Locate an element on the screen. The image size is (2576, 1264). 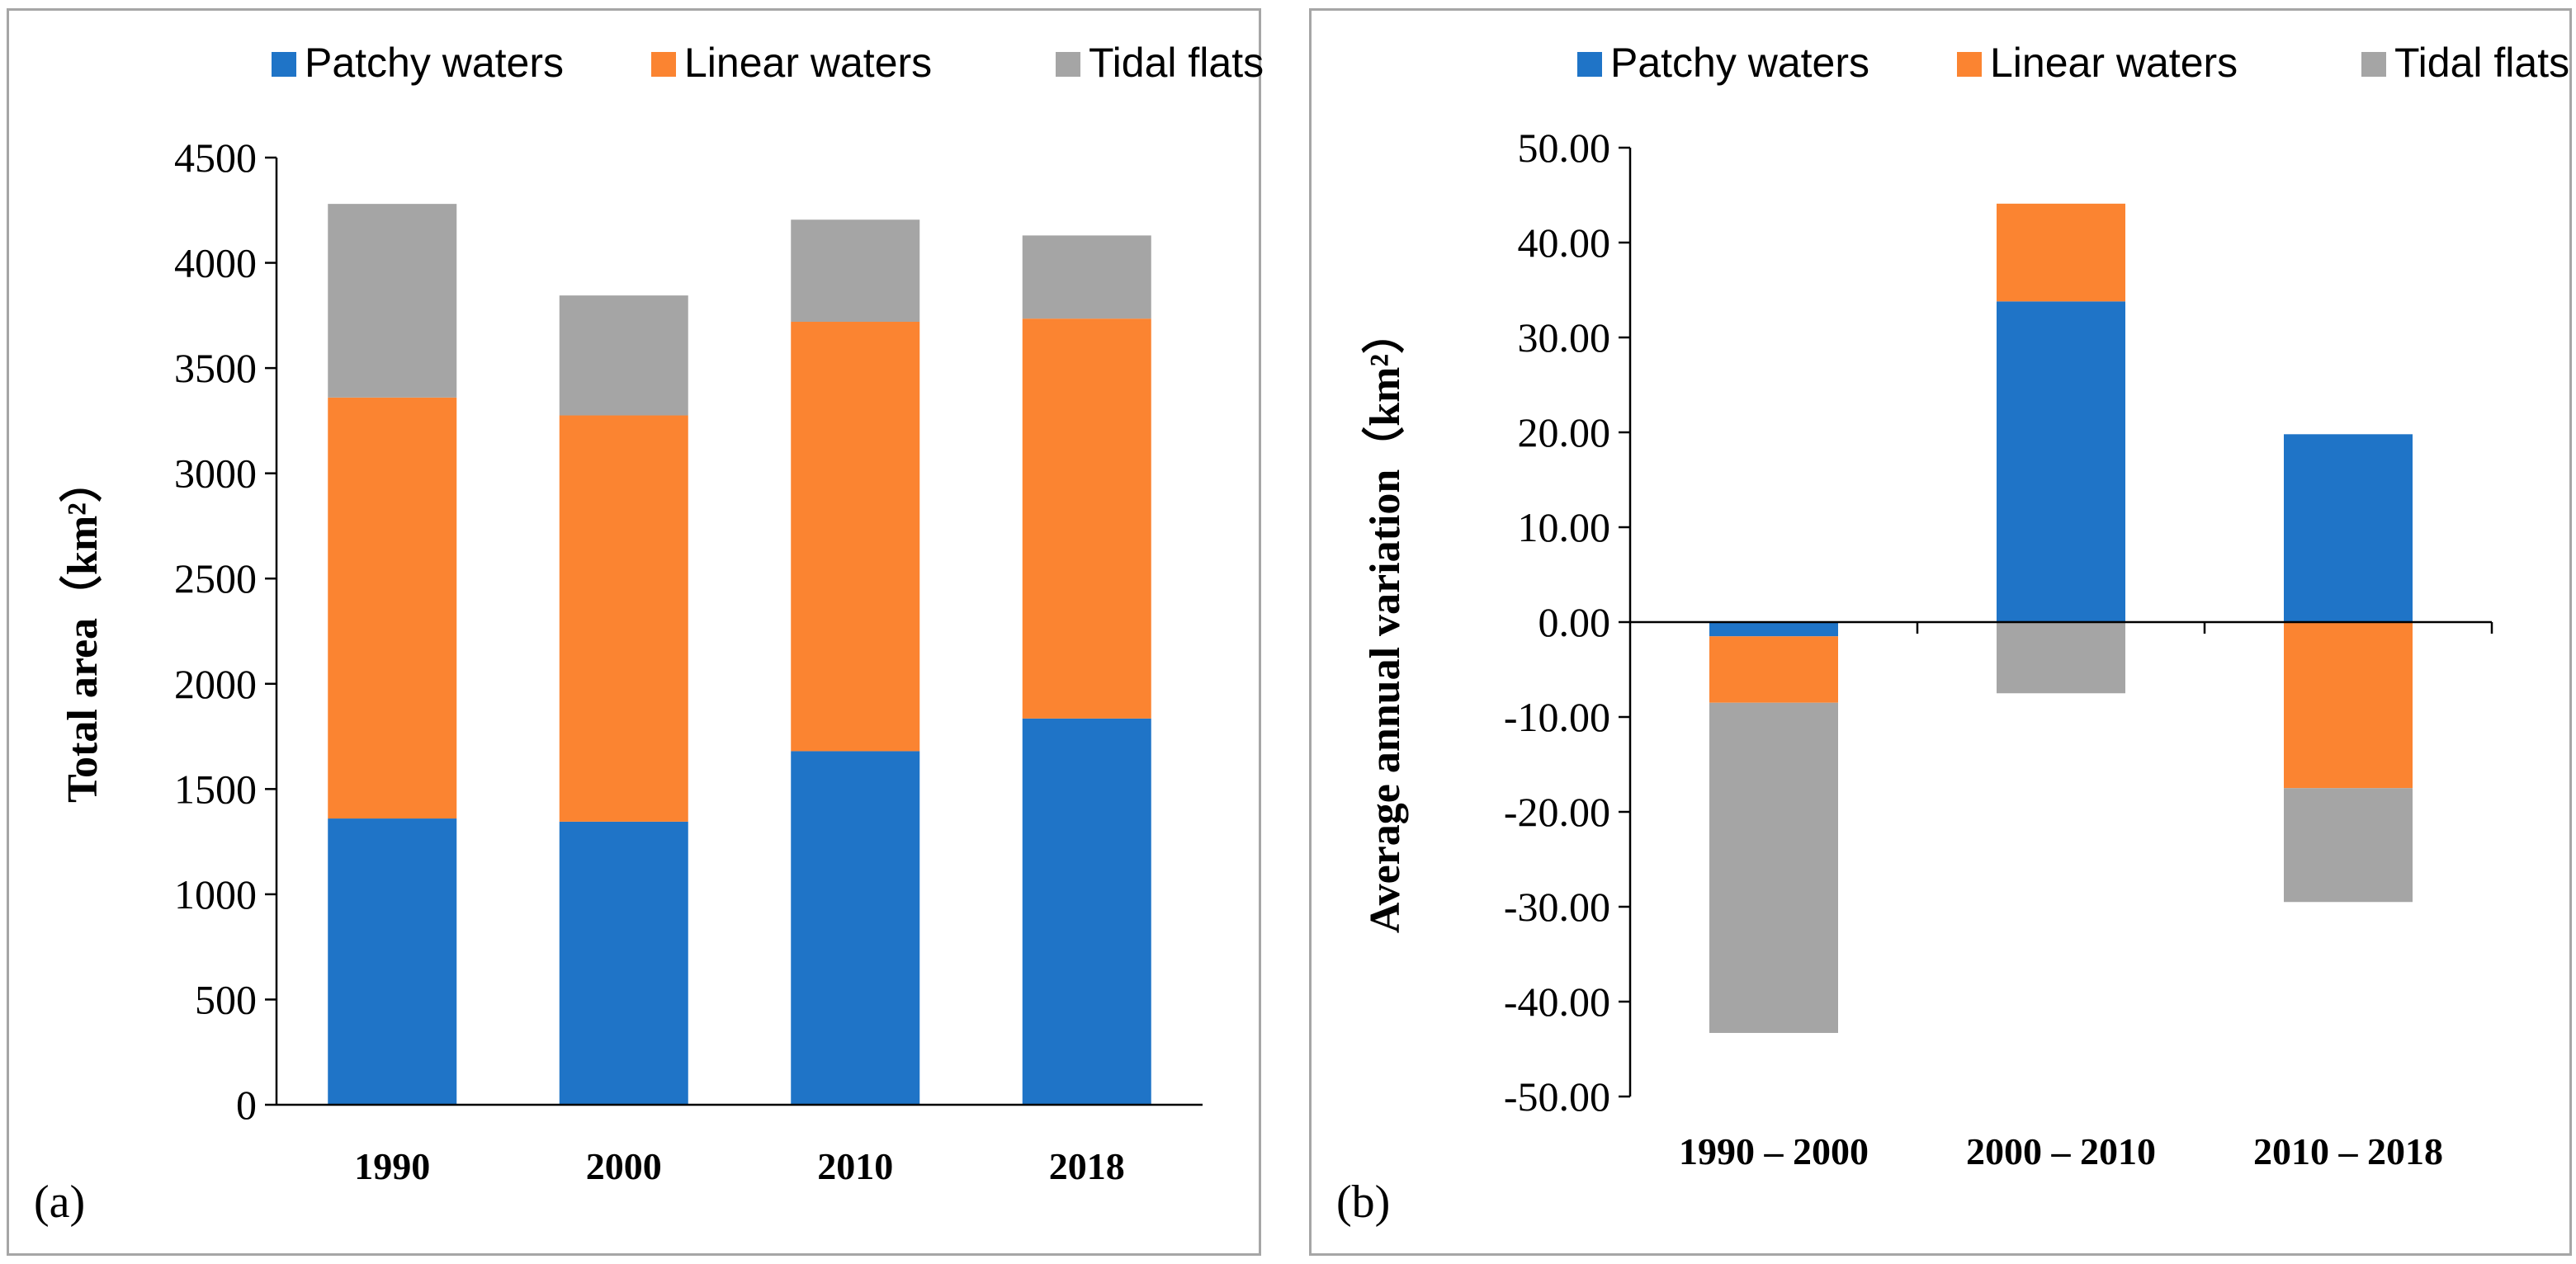
b-y-tick-label: 40.00 is located at coordinates (1564, 242).